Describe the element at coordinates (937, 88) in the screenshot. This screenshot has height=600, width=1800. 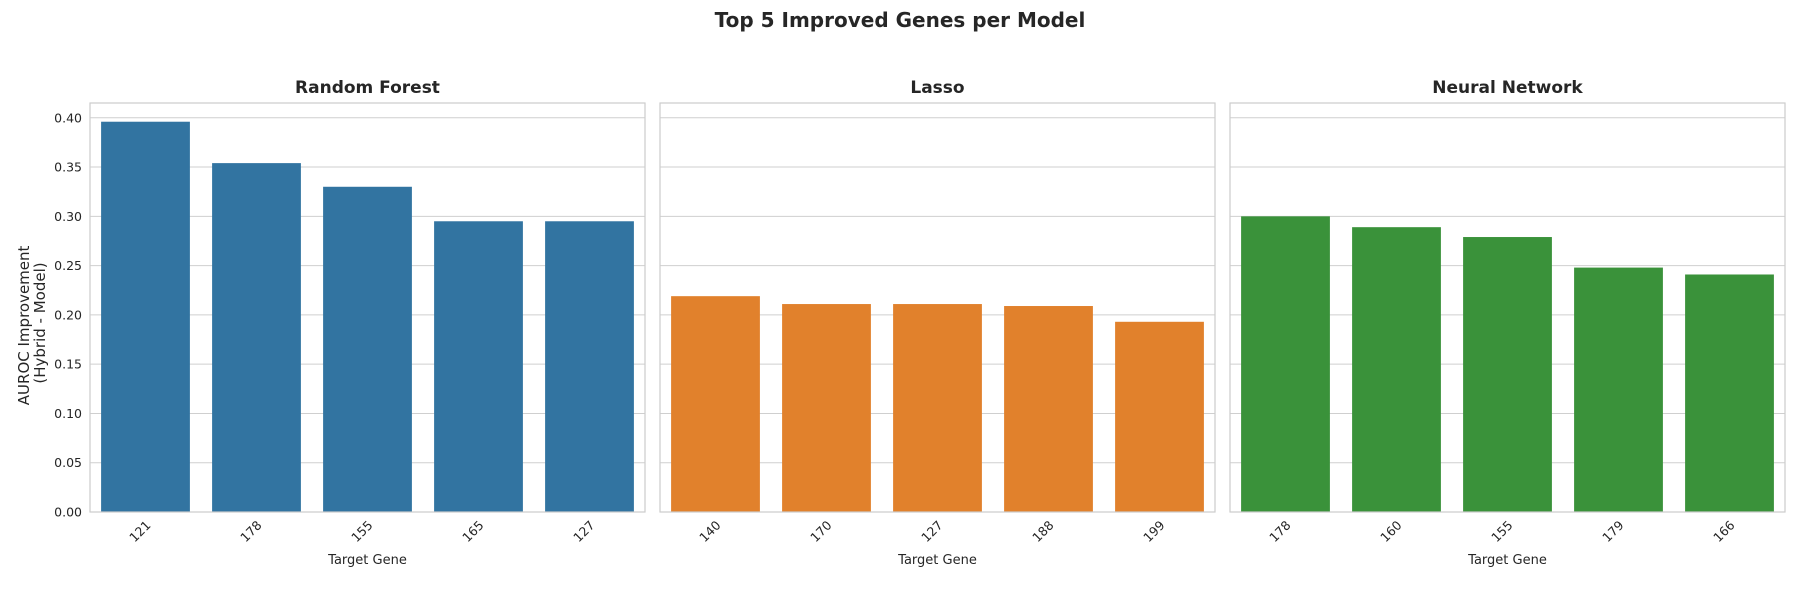
I see `panel-title: Lasso` at that location.